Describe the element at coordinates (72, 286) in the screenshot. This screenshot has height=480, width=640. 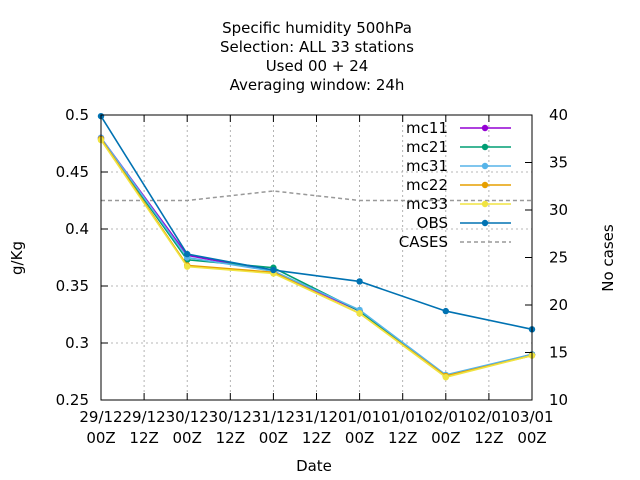
I see `y-tick-label: 0.35` at that location.